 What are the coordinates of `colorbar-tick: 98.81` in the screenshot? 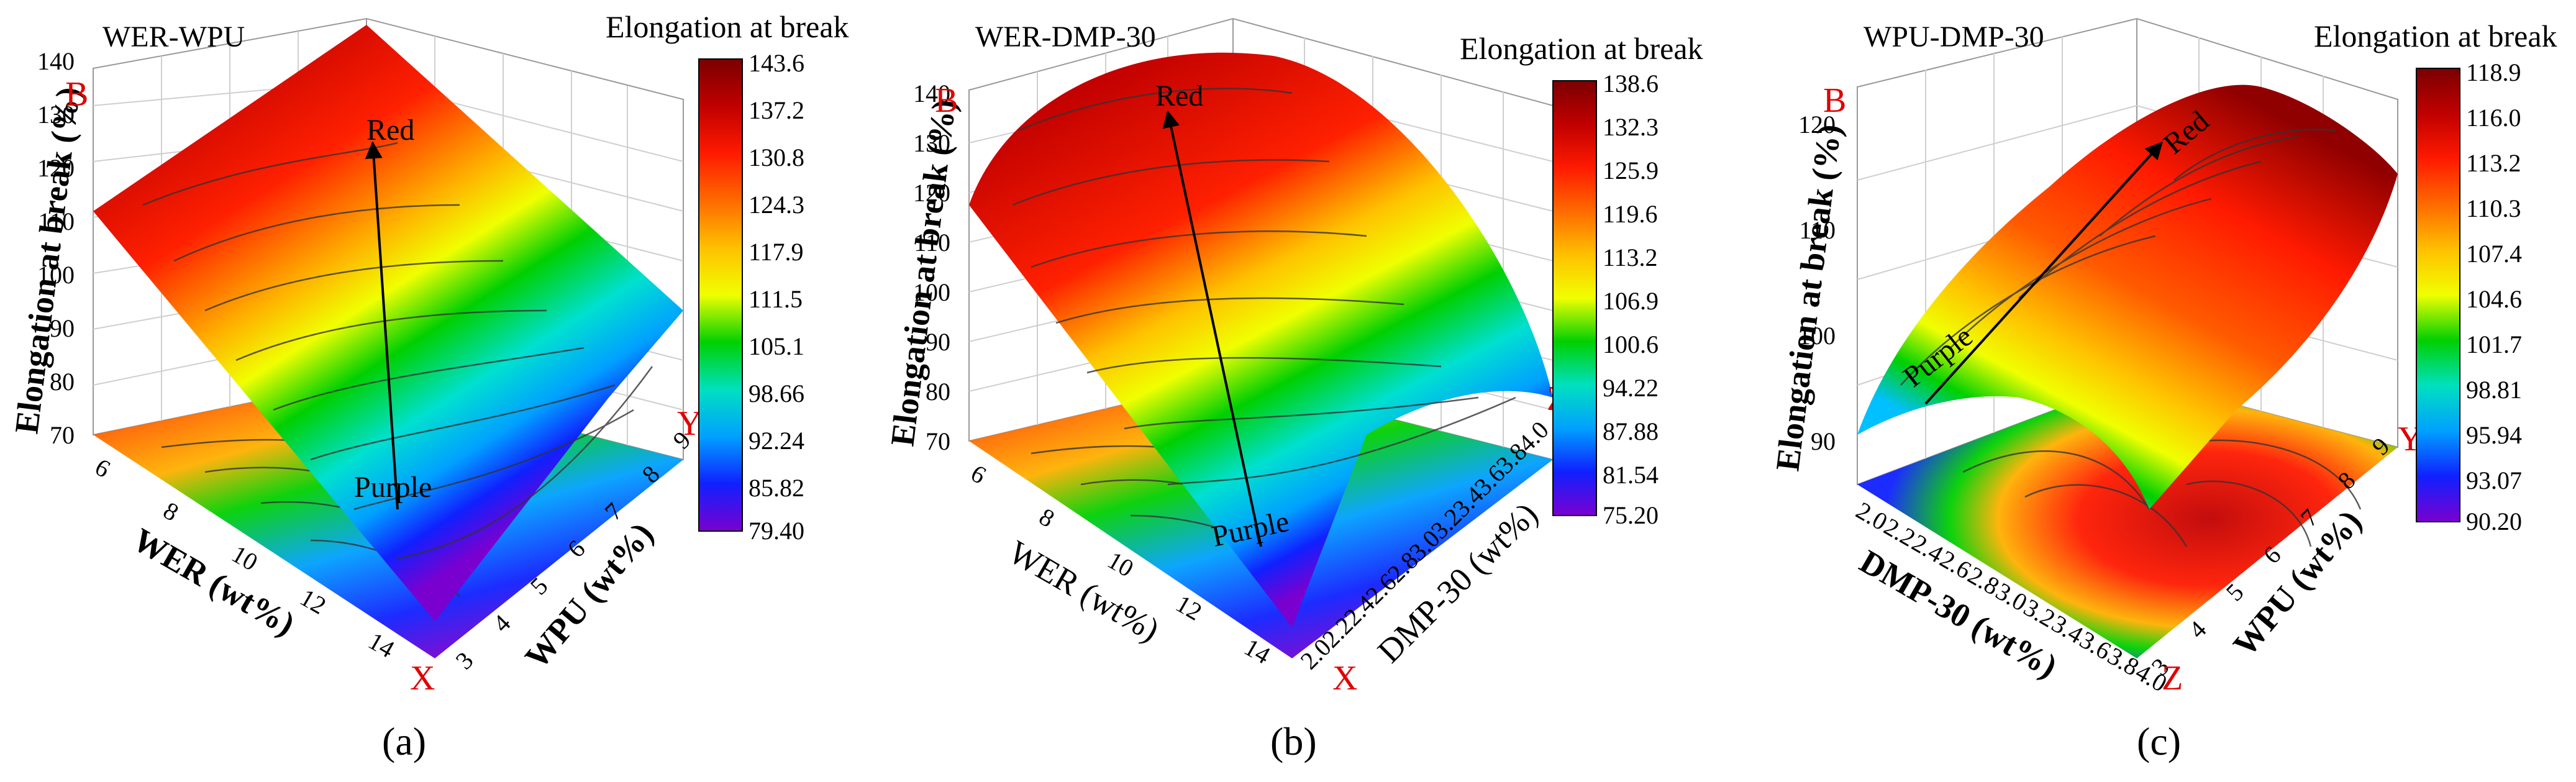 It's located at (2494, 390).